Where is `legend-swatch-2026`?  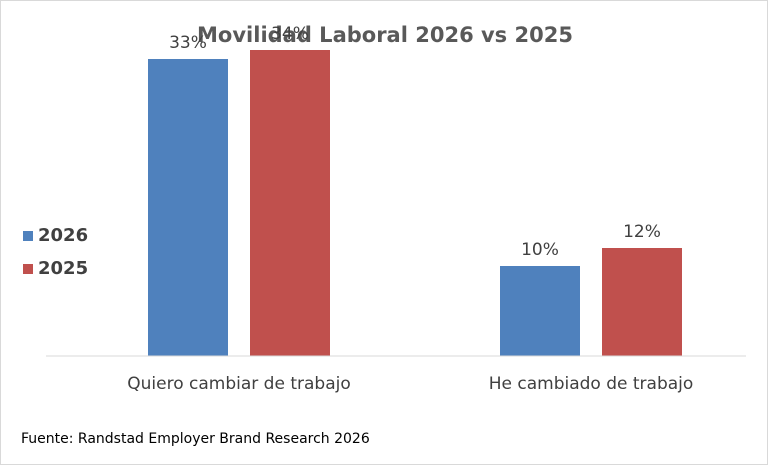
legend-swatch-2026 is located at coordinates (28, 236).